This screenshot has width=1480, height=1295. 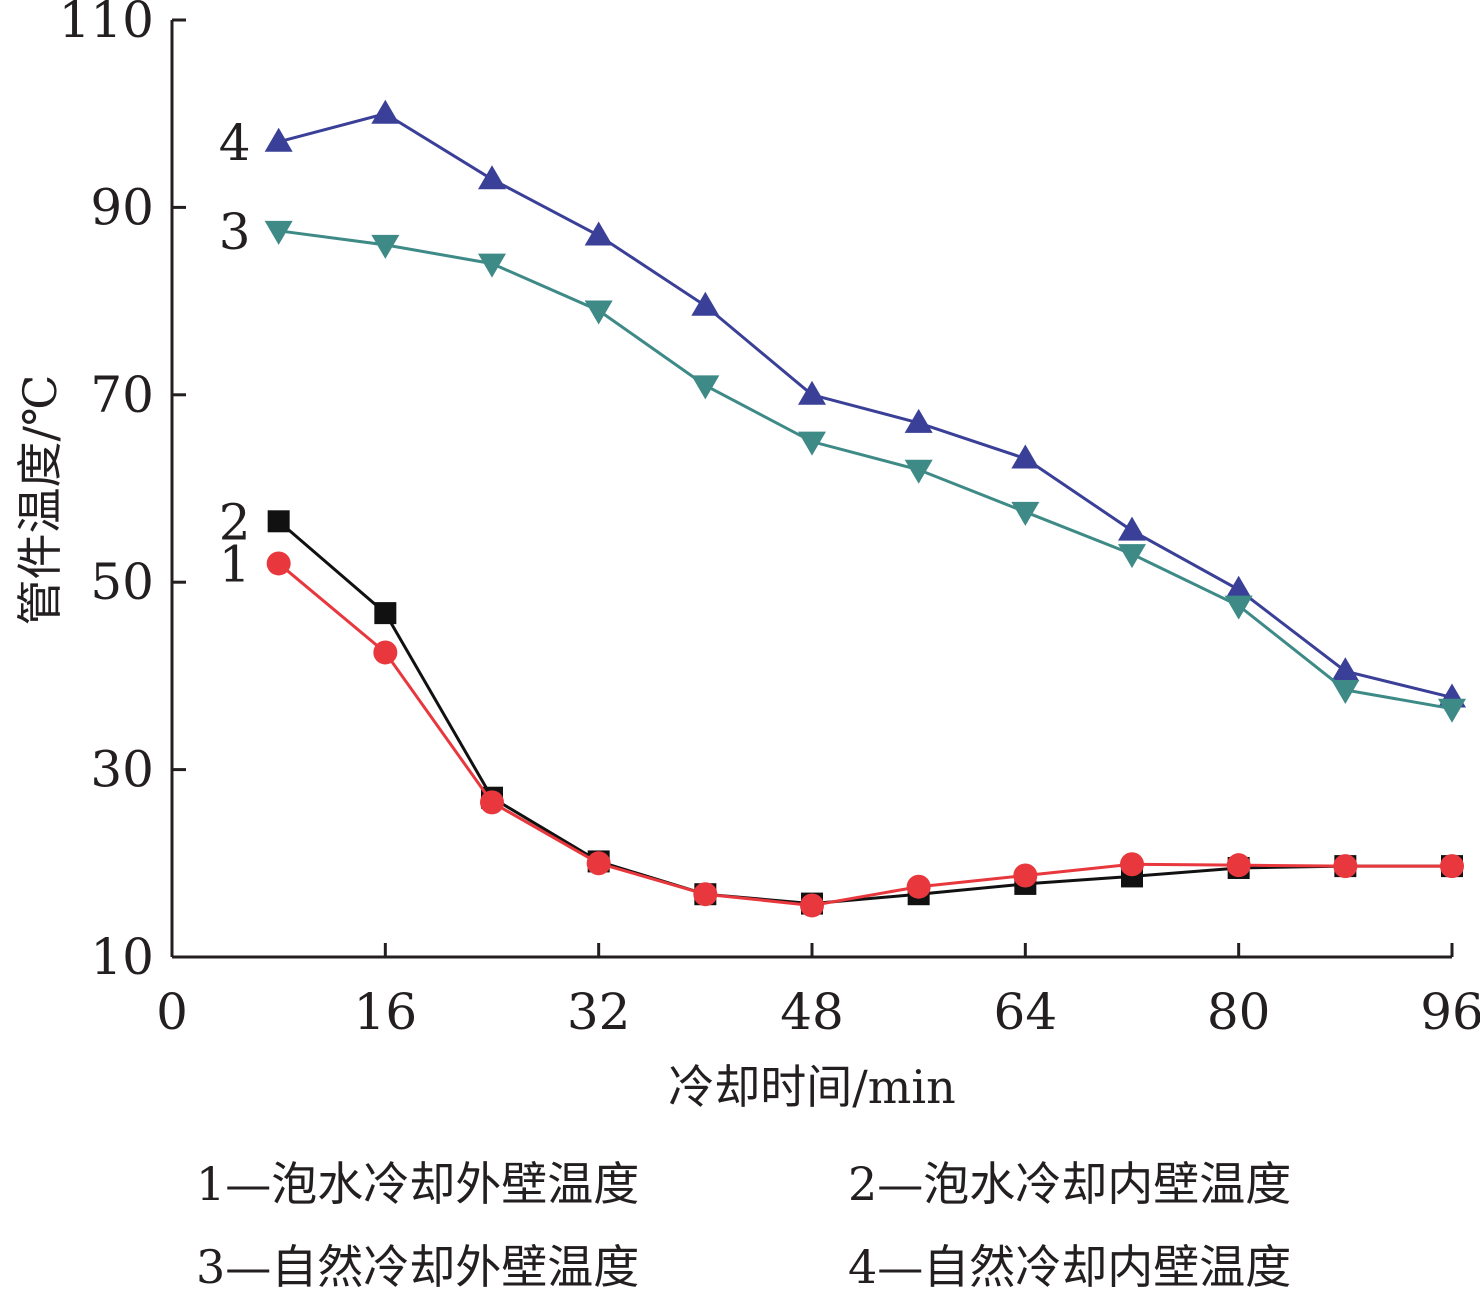 I want to click on y-axis-title: 管件温度/℃, so click(x=40, y=500).